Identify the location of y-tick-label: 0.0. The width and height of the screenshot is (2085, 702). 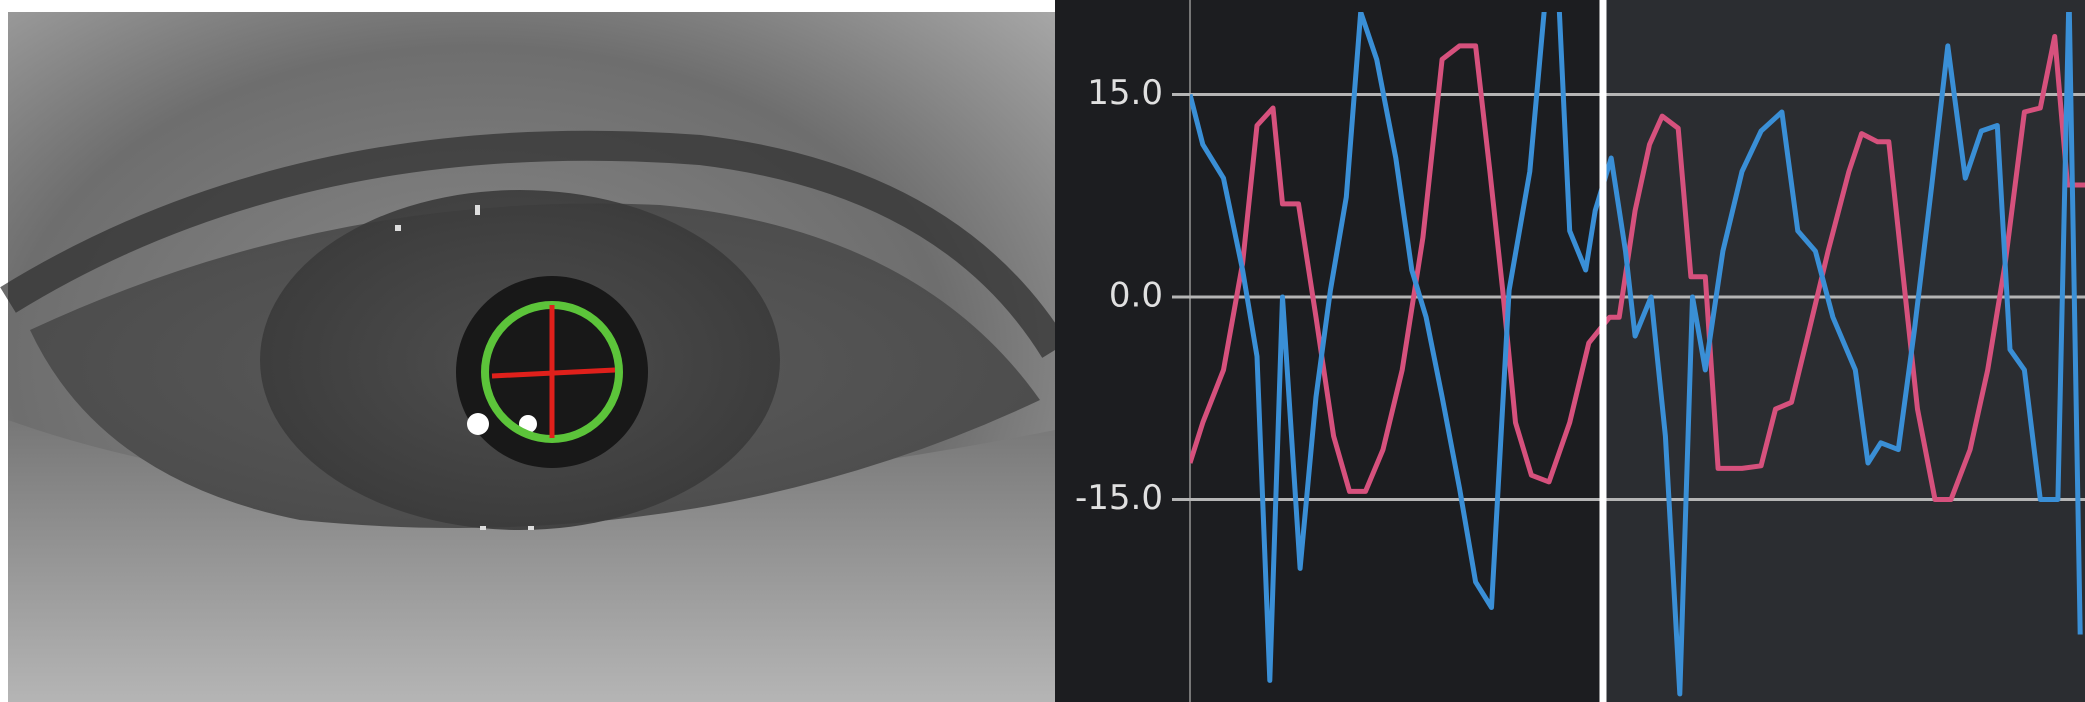
(1136, 296).